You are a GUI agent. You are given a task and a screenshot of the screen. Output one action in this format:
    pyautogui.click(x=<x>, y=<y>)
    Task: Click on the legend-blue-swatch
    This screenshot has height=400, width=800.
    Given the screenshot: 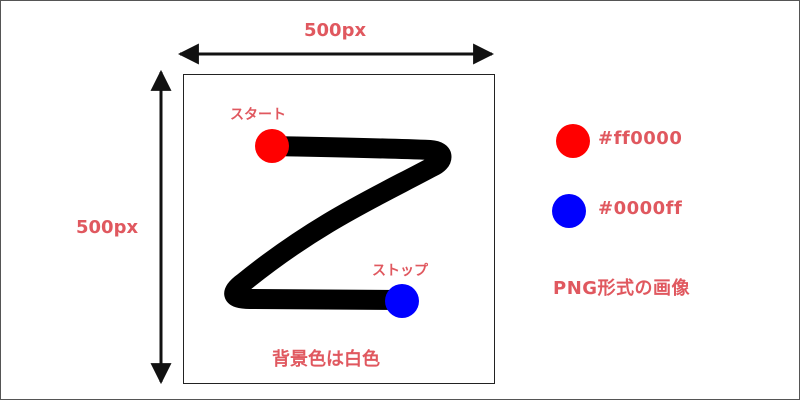 What is the action you would take?
    pyautogui.click(x=569, y=211)
    